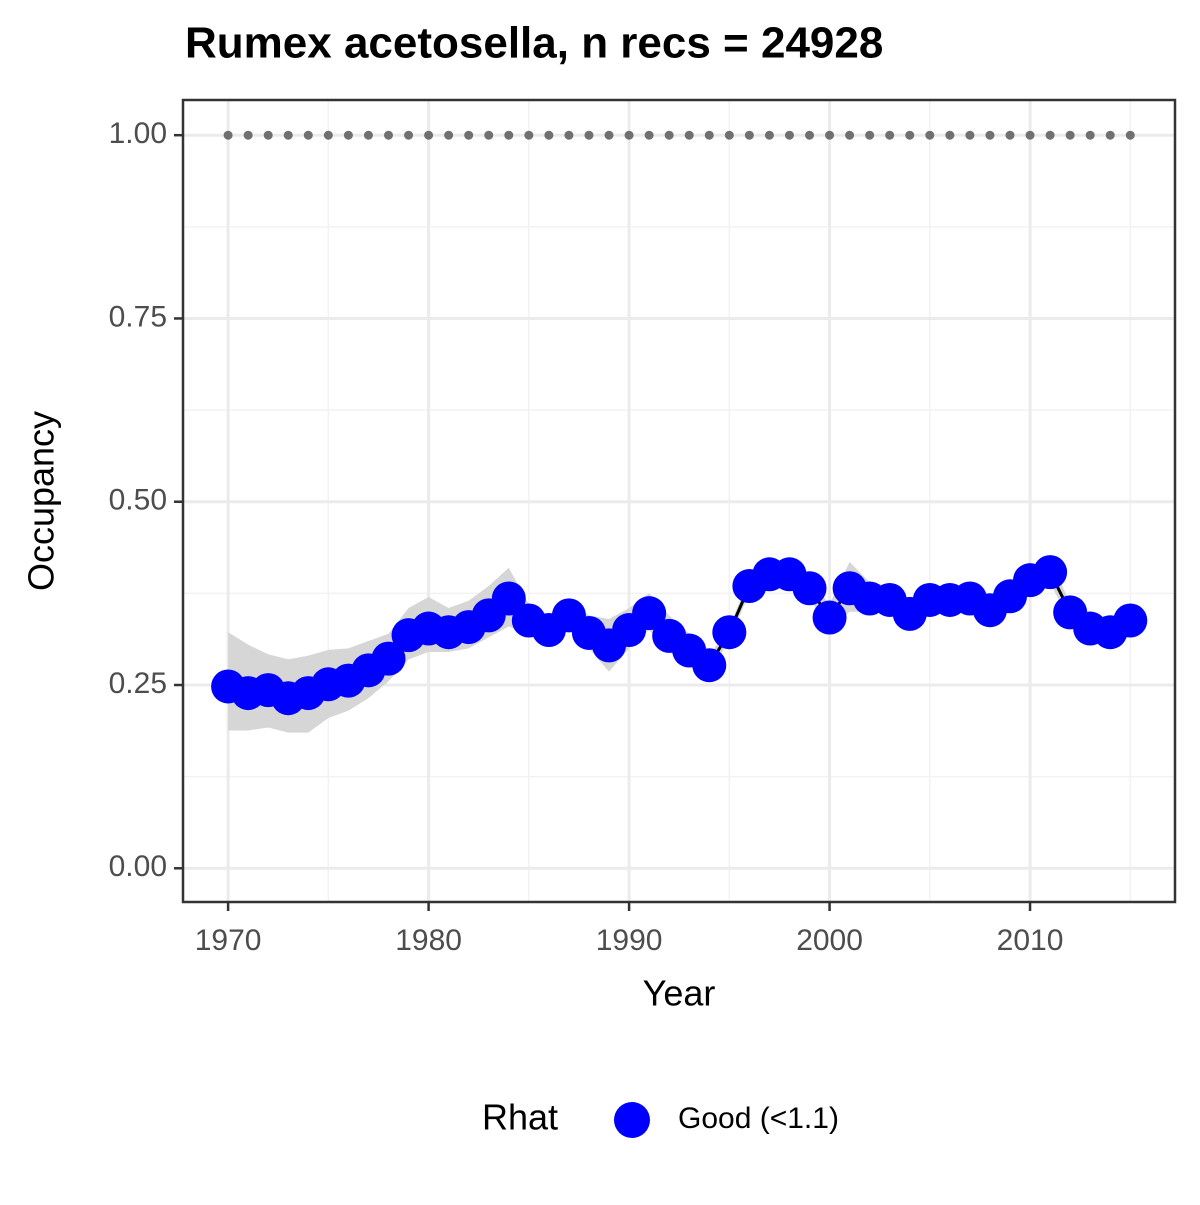 The width and height of the screenshot is (1200, 1205). I want to click on y-tick-label: 0.00, so click(138, 866).